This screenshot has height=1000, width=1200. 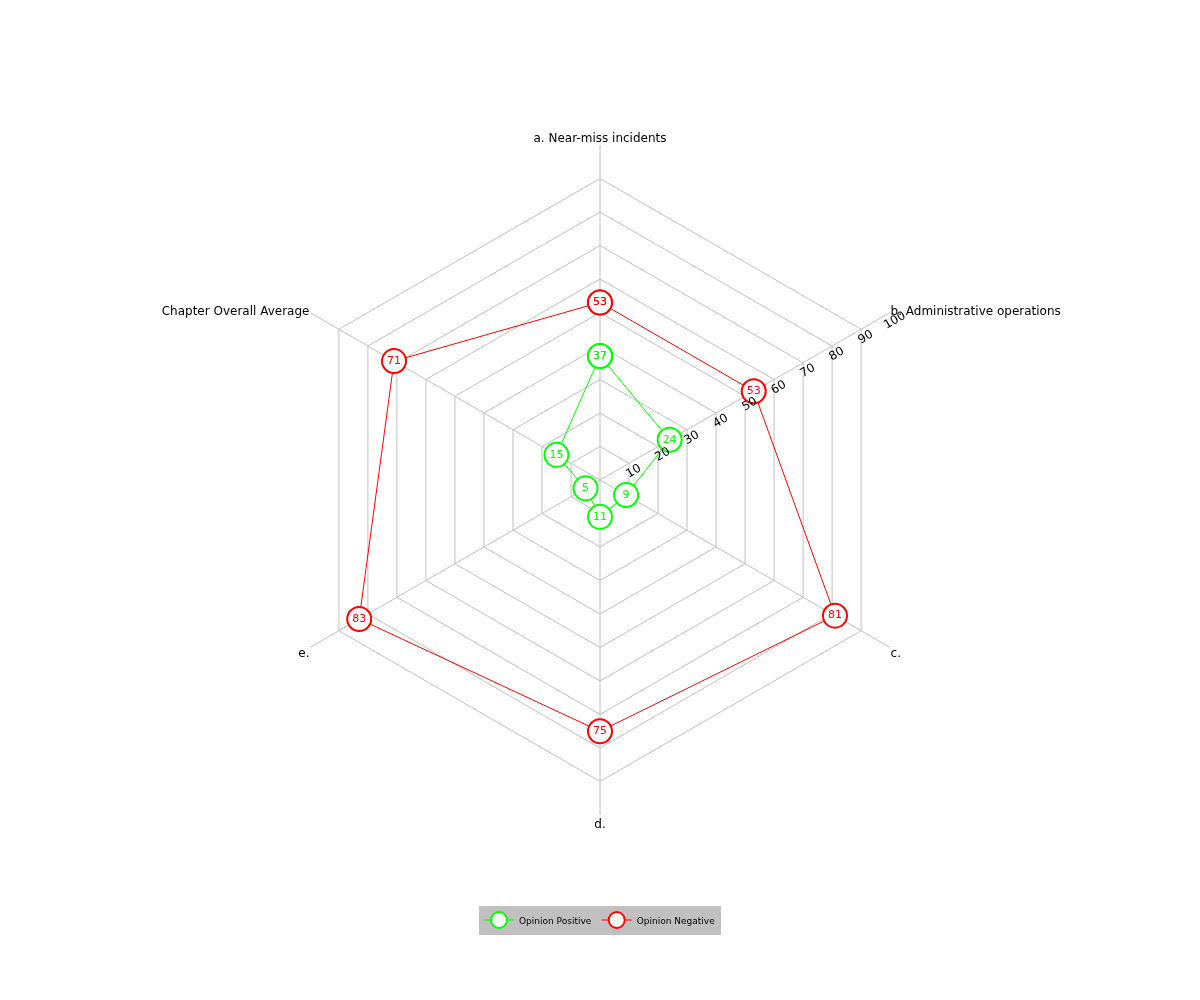 What do you see at coordinates (626, 494) in the screenshot?
I see `data-label: 9` at bounding box center [626, 494].